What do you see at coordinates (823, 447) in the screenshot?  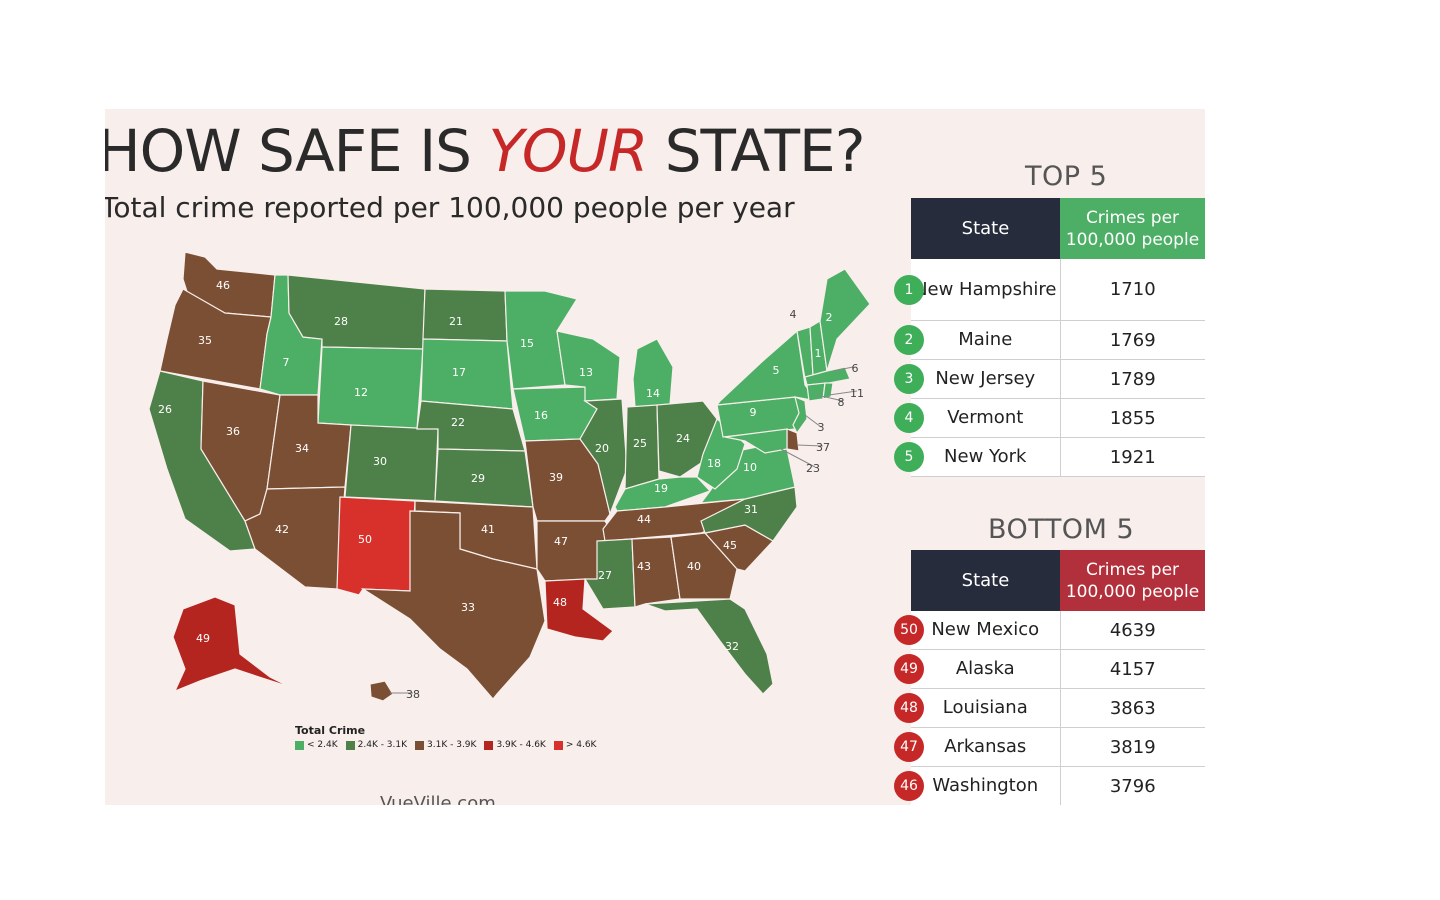 I see `rank-label-de: 37` at bounding box center [823, 447].